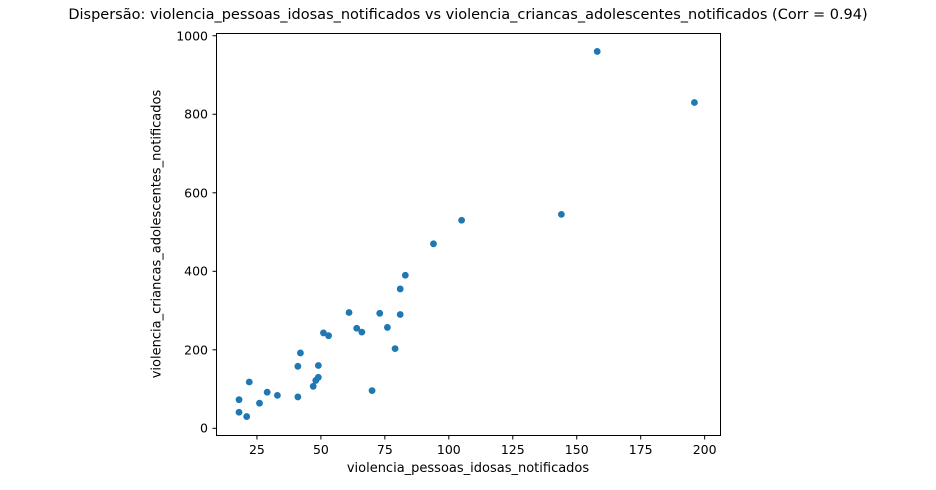  Describe the element at coordinates (468, 468) in the screenshot. I see `x-axis-label: violencia_pessoas_idosas_notificados` at that location.